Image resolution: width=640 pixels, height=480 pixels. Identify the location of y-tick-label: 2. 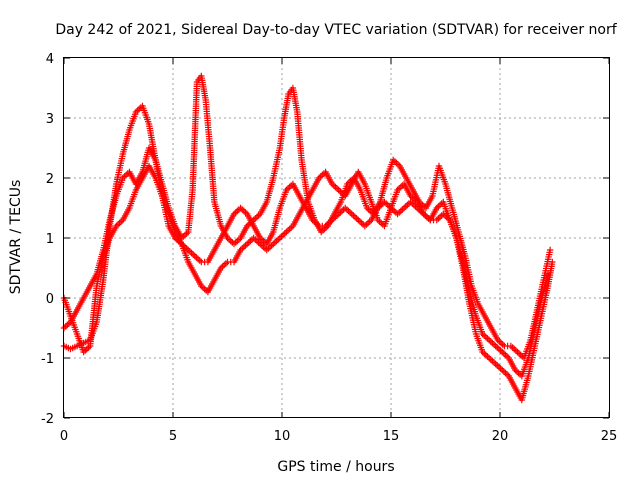
(50, 179).